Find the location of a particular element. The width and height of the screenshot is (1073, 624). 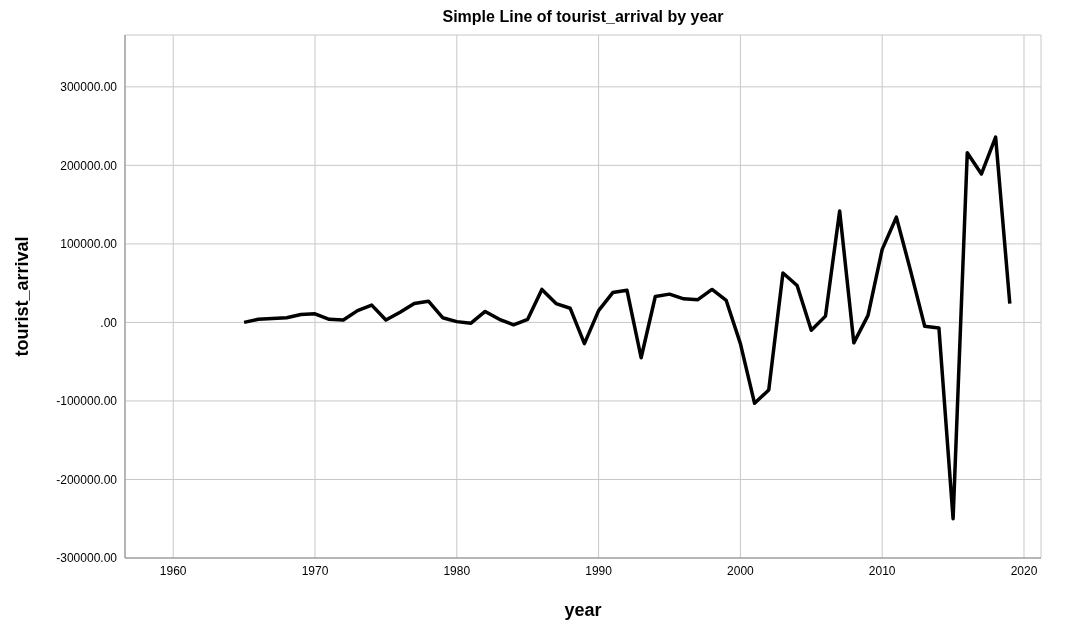

y-tick-label: 100000.00 is located at coordinates (89, 244).